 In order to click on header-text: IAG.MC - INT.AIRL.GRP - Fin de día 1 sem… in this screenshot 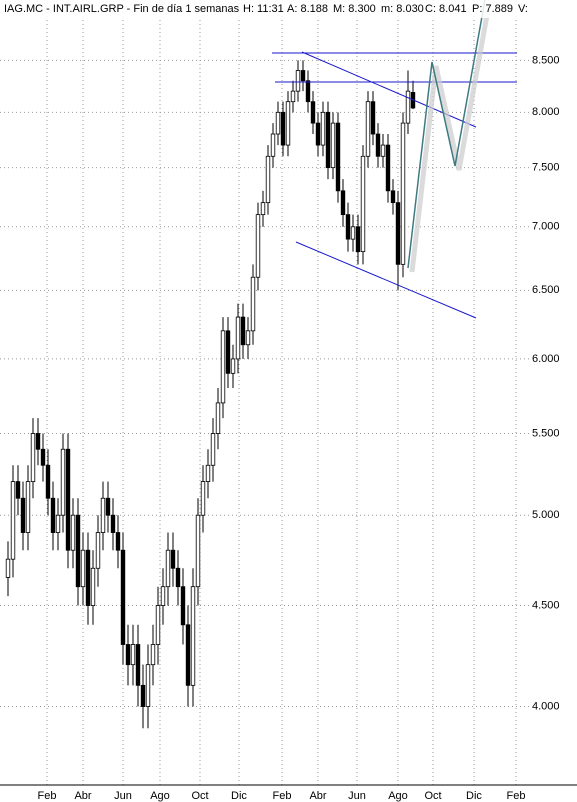, I will do `click(122, 9)`.